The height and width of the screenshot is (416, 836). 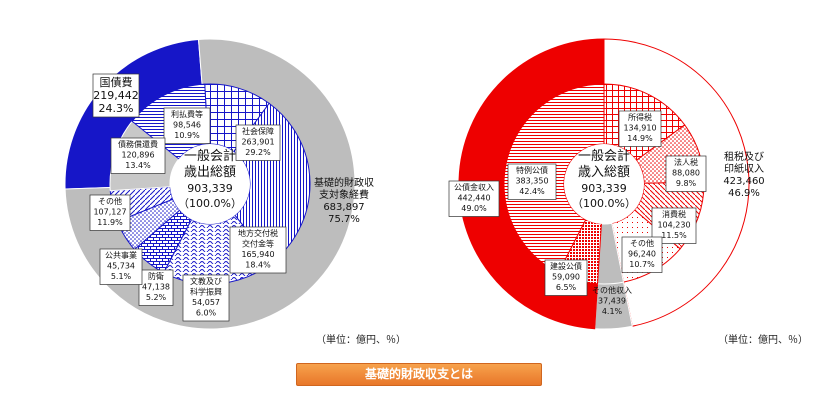 I want to click on data-label-1-3-line-1: 104,230, so click(x=673, y=225).